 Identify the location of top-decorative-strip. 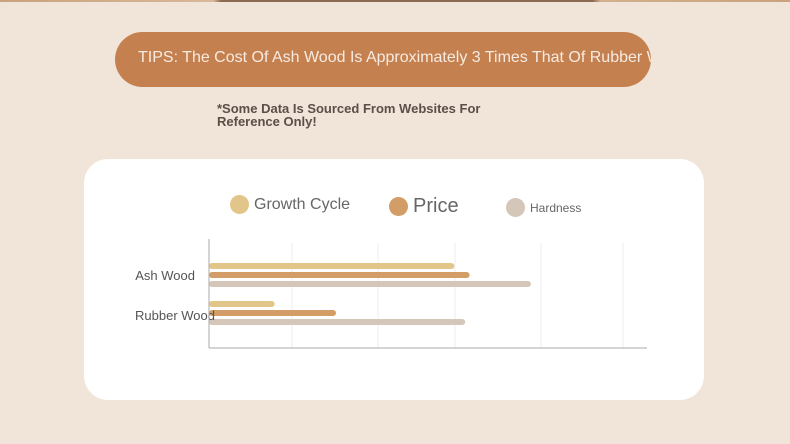
(395, 1).